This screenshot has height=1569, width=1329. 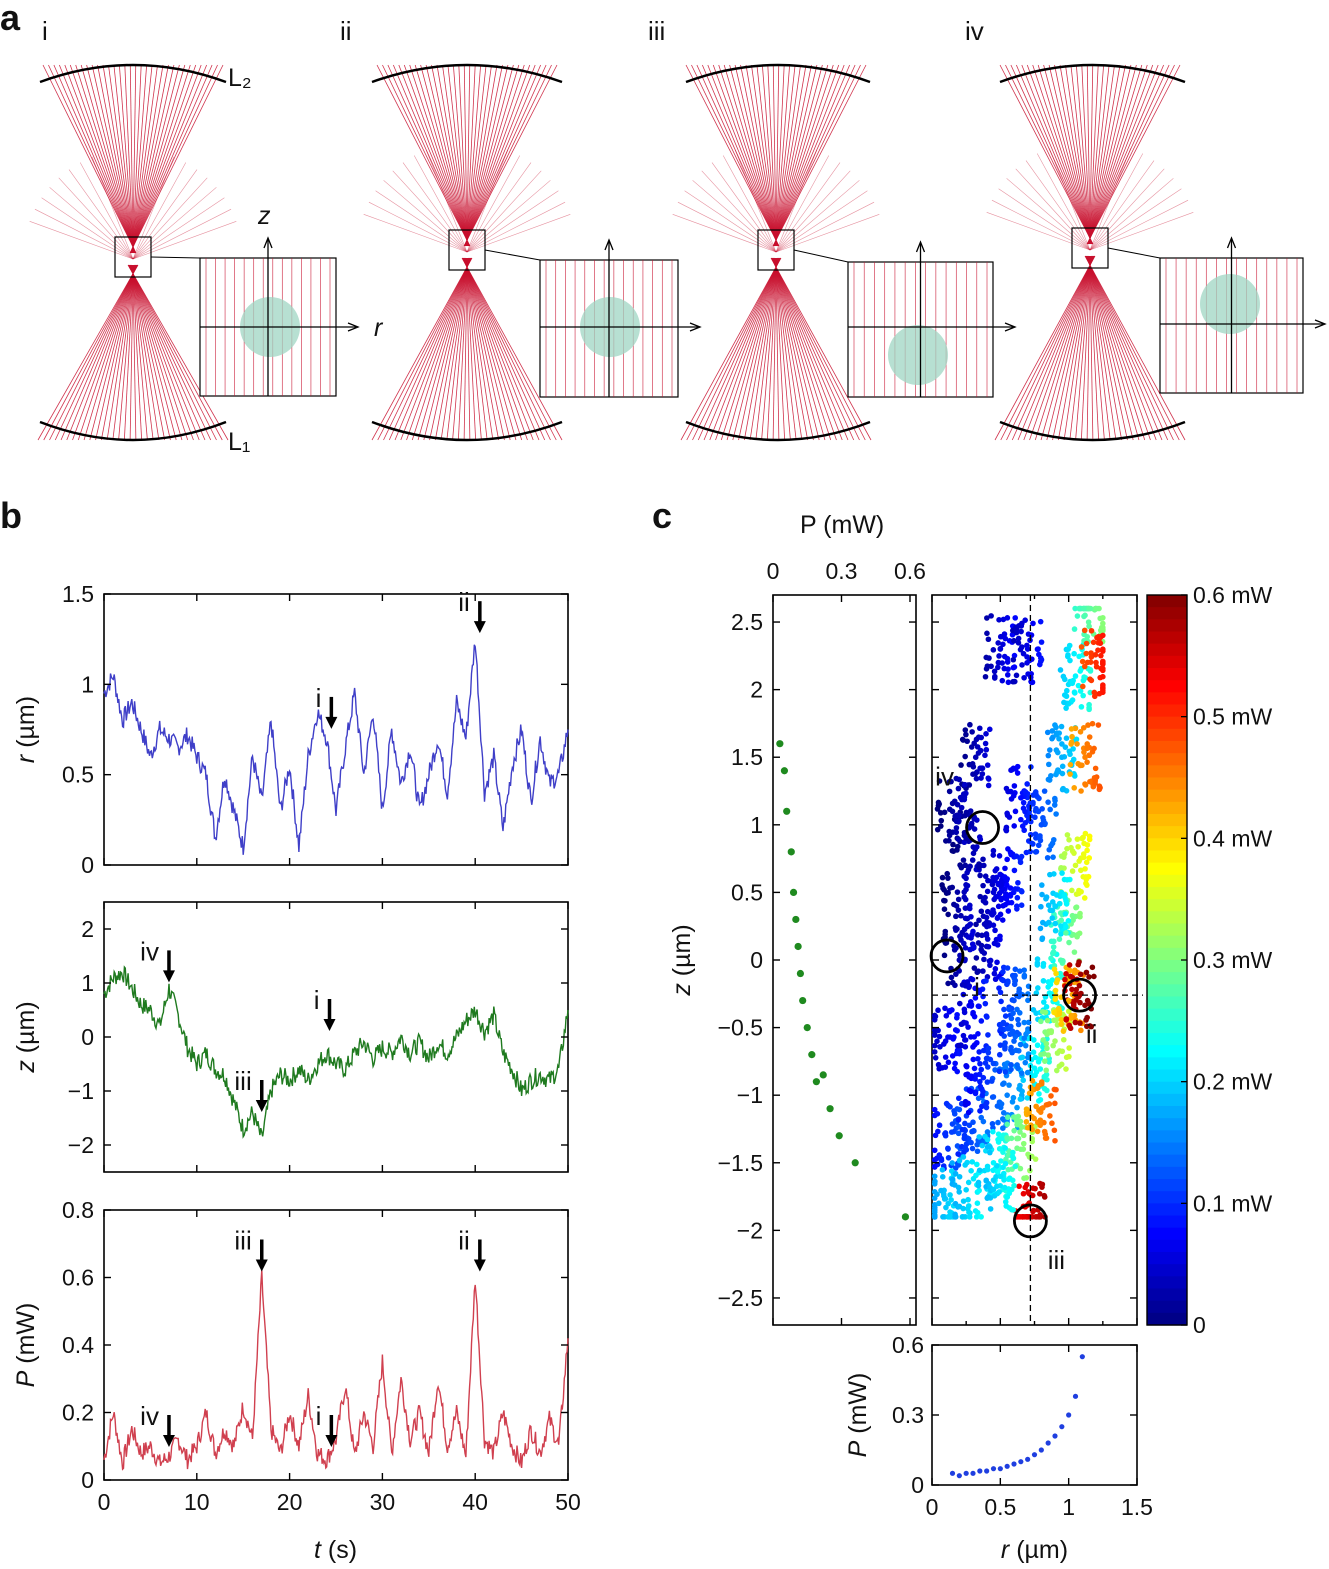 I want to click on ray-diagram-ii, so click(x=532, y=252).